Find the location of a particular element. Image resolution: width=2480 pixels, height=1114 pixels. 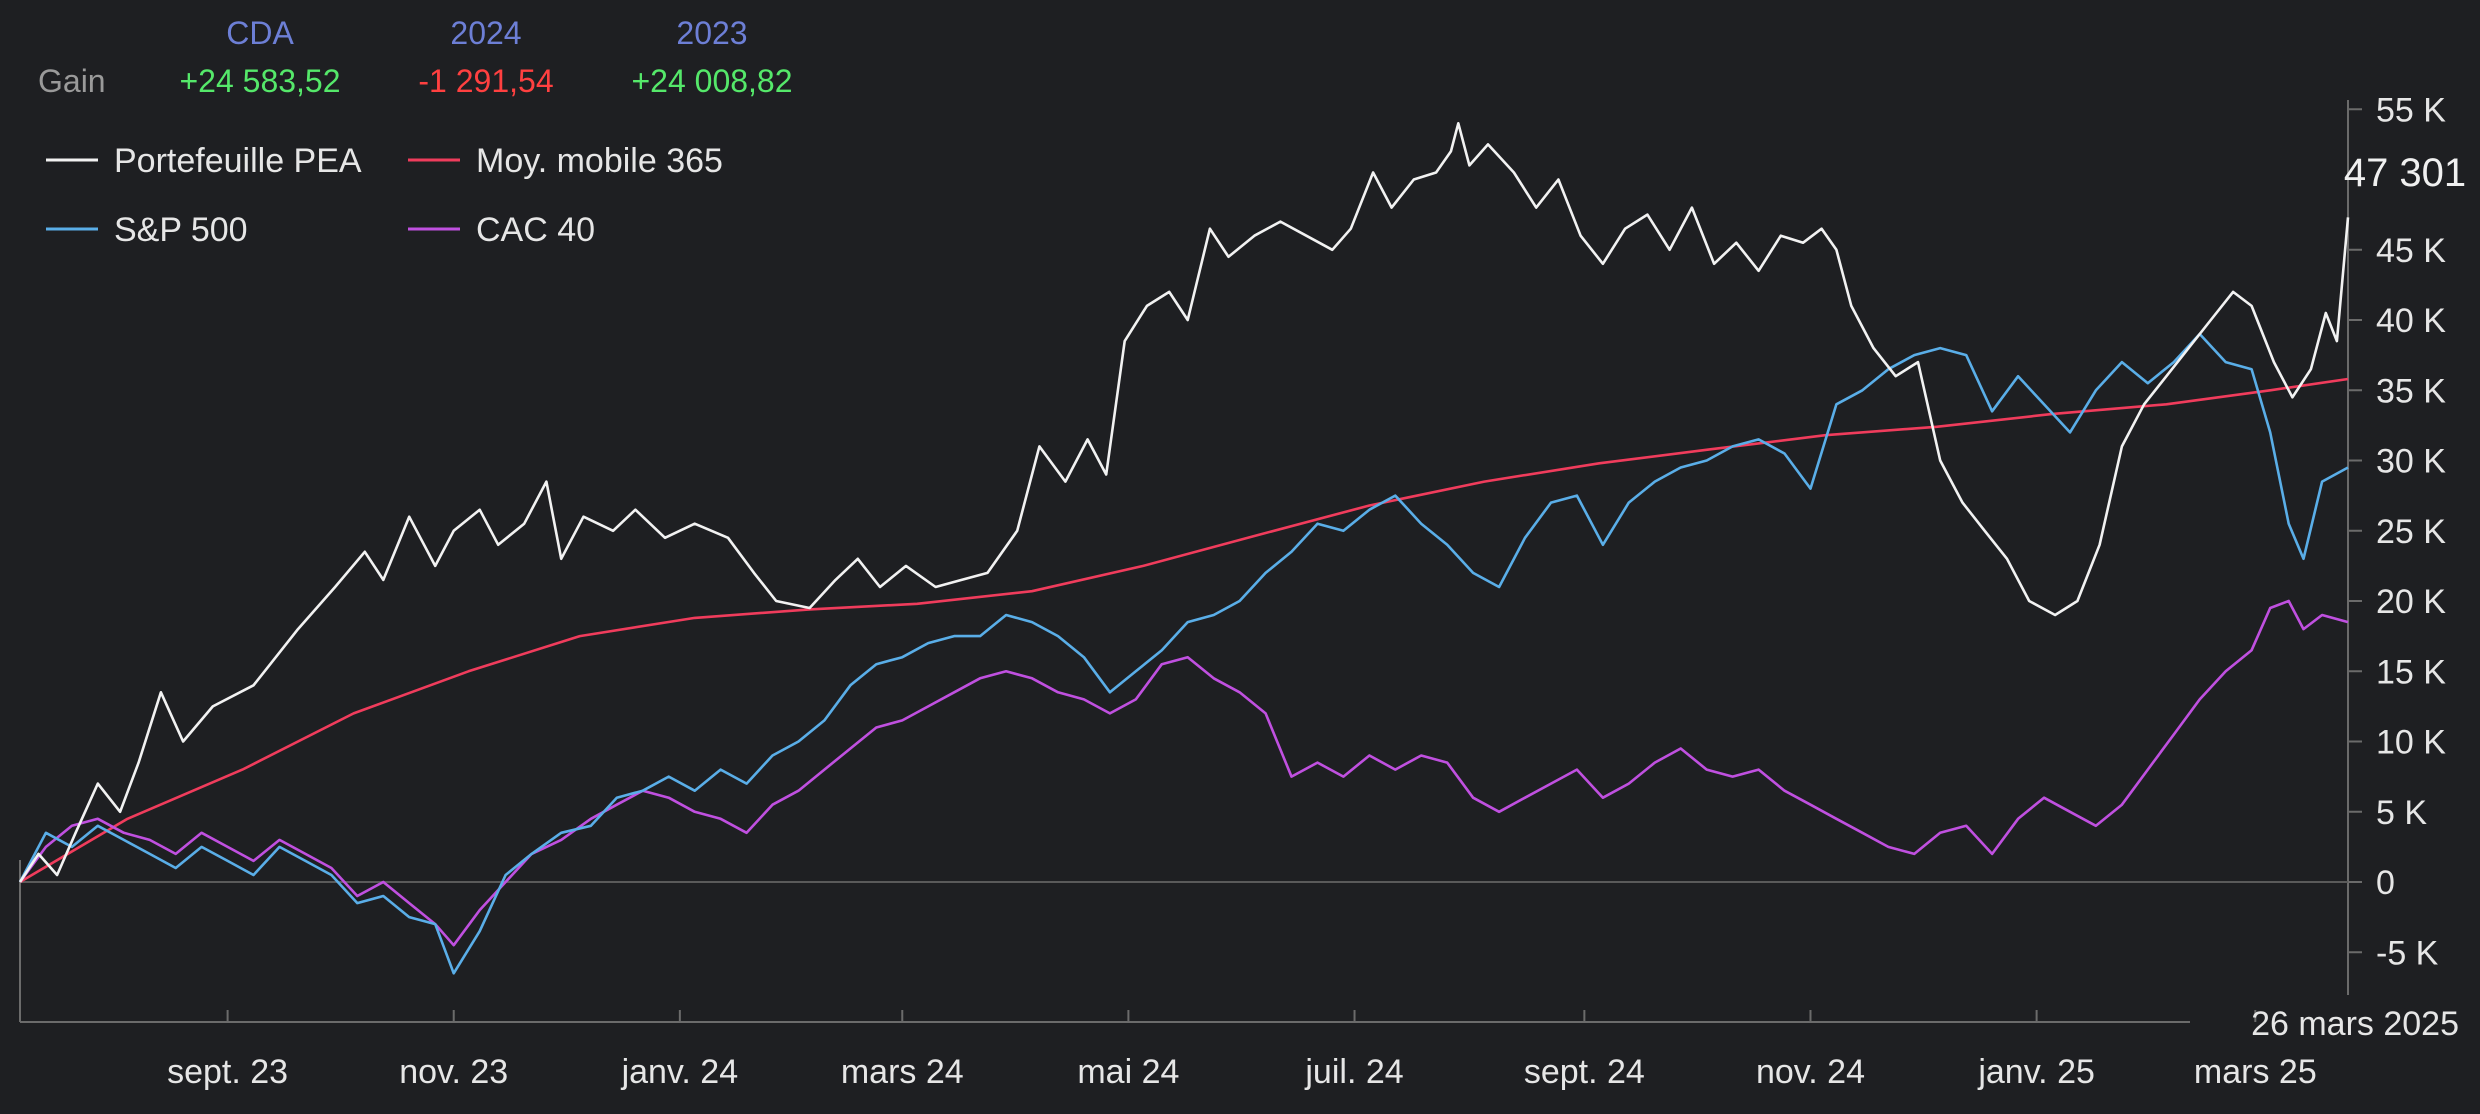

legend-item-portefeuille: Portefeuille PEA is located at coordinates (204, 161).